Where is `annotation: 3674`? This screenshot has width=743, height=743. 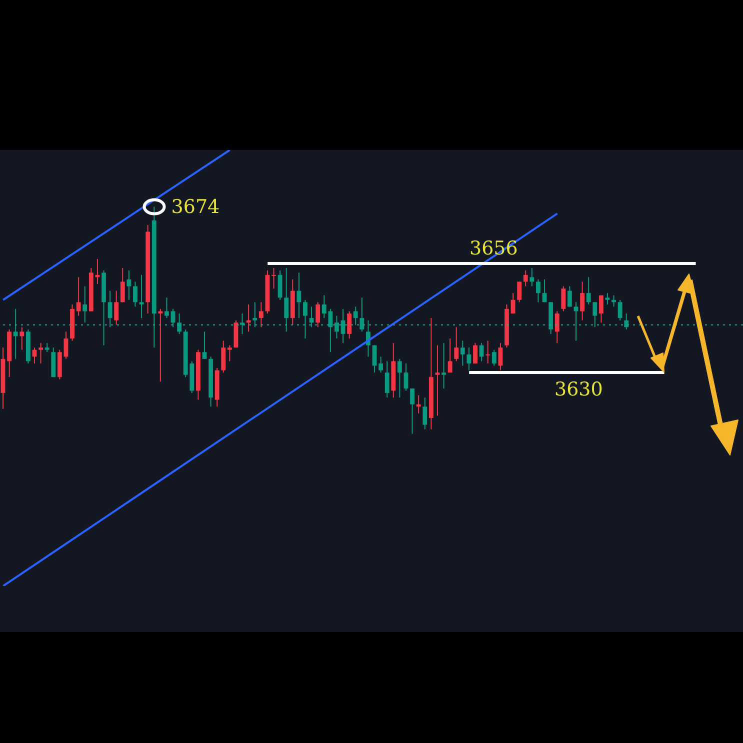
annotation: 3674 is located at coordinates (195, 207).